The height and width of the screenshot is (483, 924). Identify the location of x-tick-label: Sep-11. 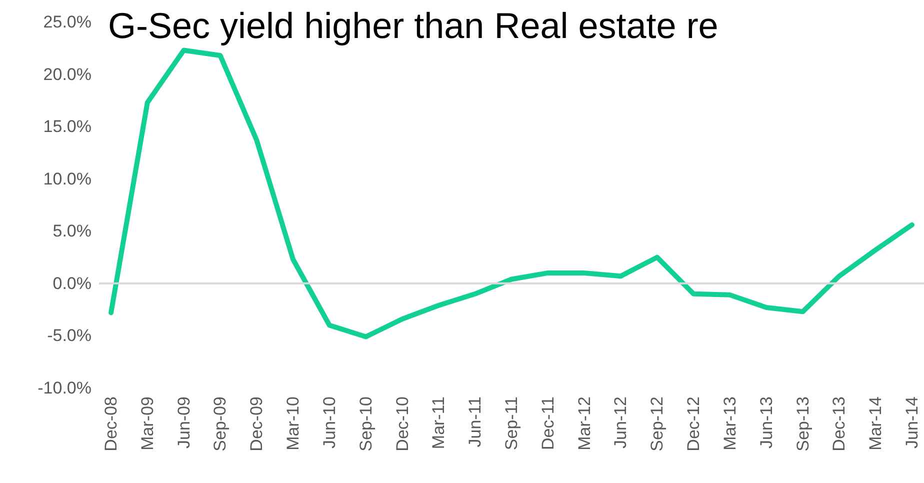
(511, 423).